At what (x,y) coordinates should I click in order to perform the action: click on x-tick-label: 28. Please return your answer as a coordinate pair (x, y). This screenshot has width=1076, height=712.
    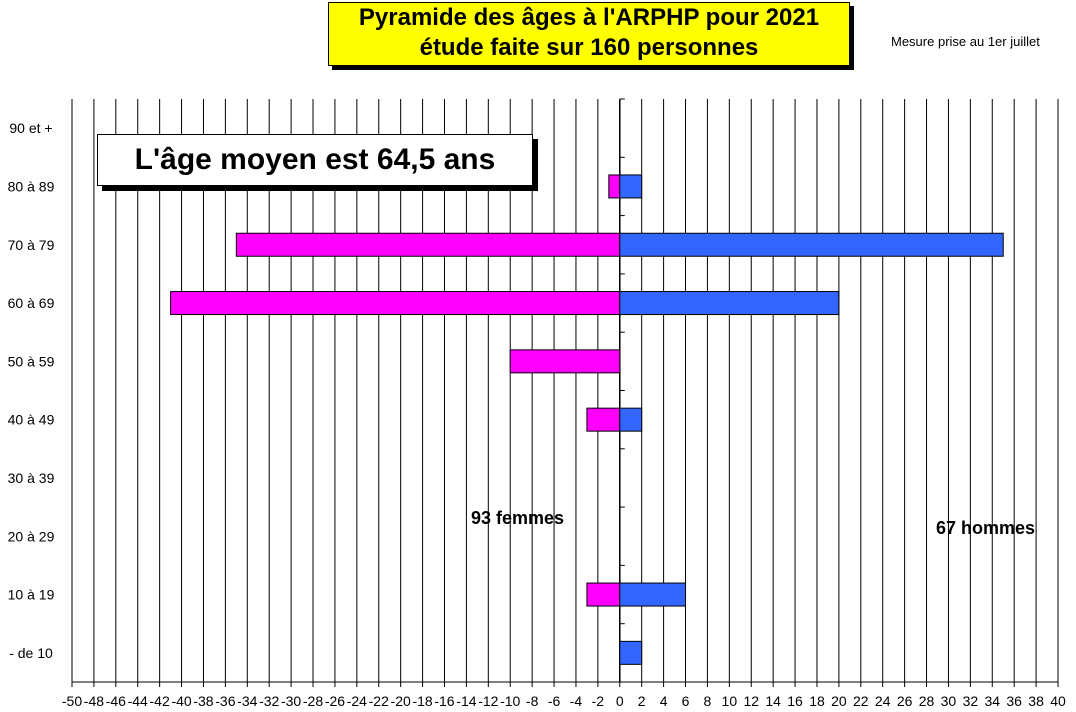
    Looking at the image, I should click on (927, 701).